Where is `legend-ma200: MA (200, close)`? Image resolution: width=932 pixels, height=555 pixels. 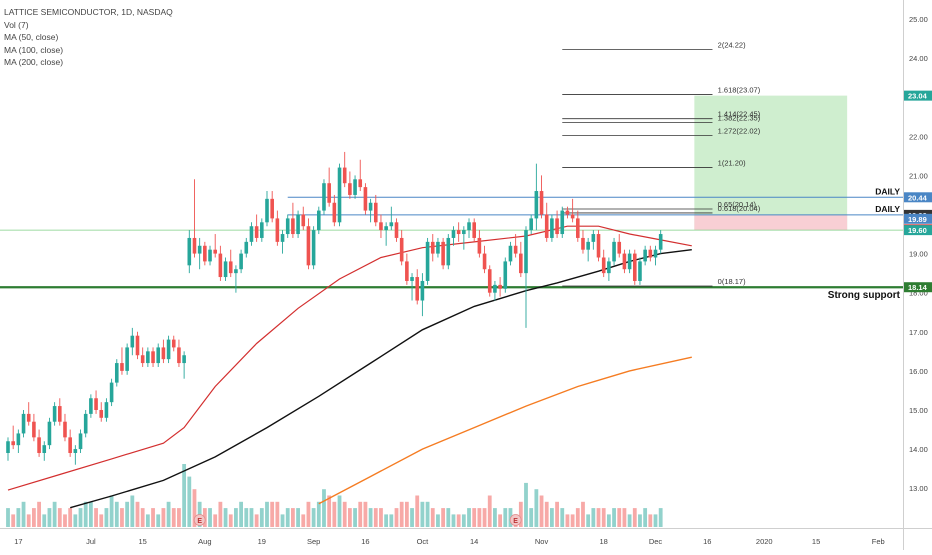
legend-ma200: MA (200, close) is located at coordinates (34, 62).